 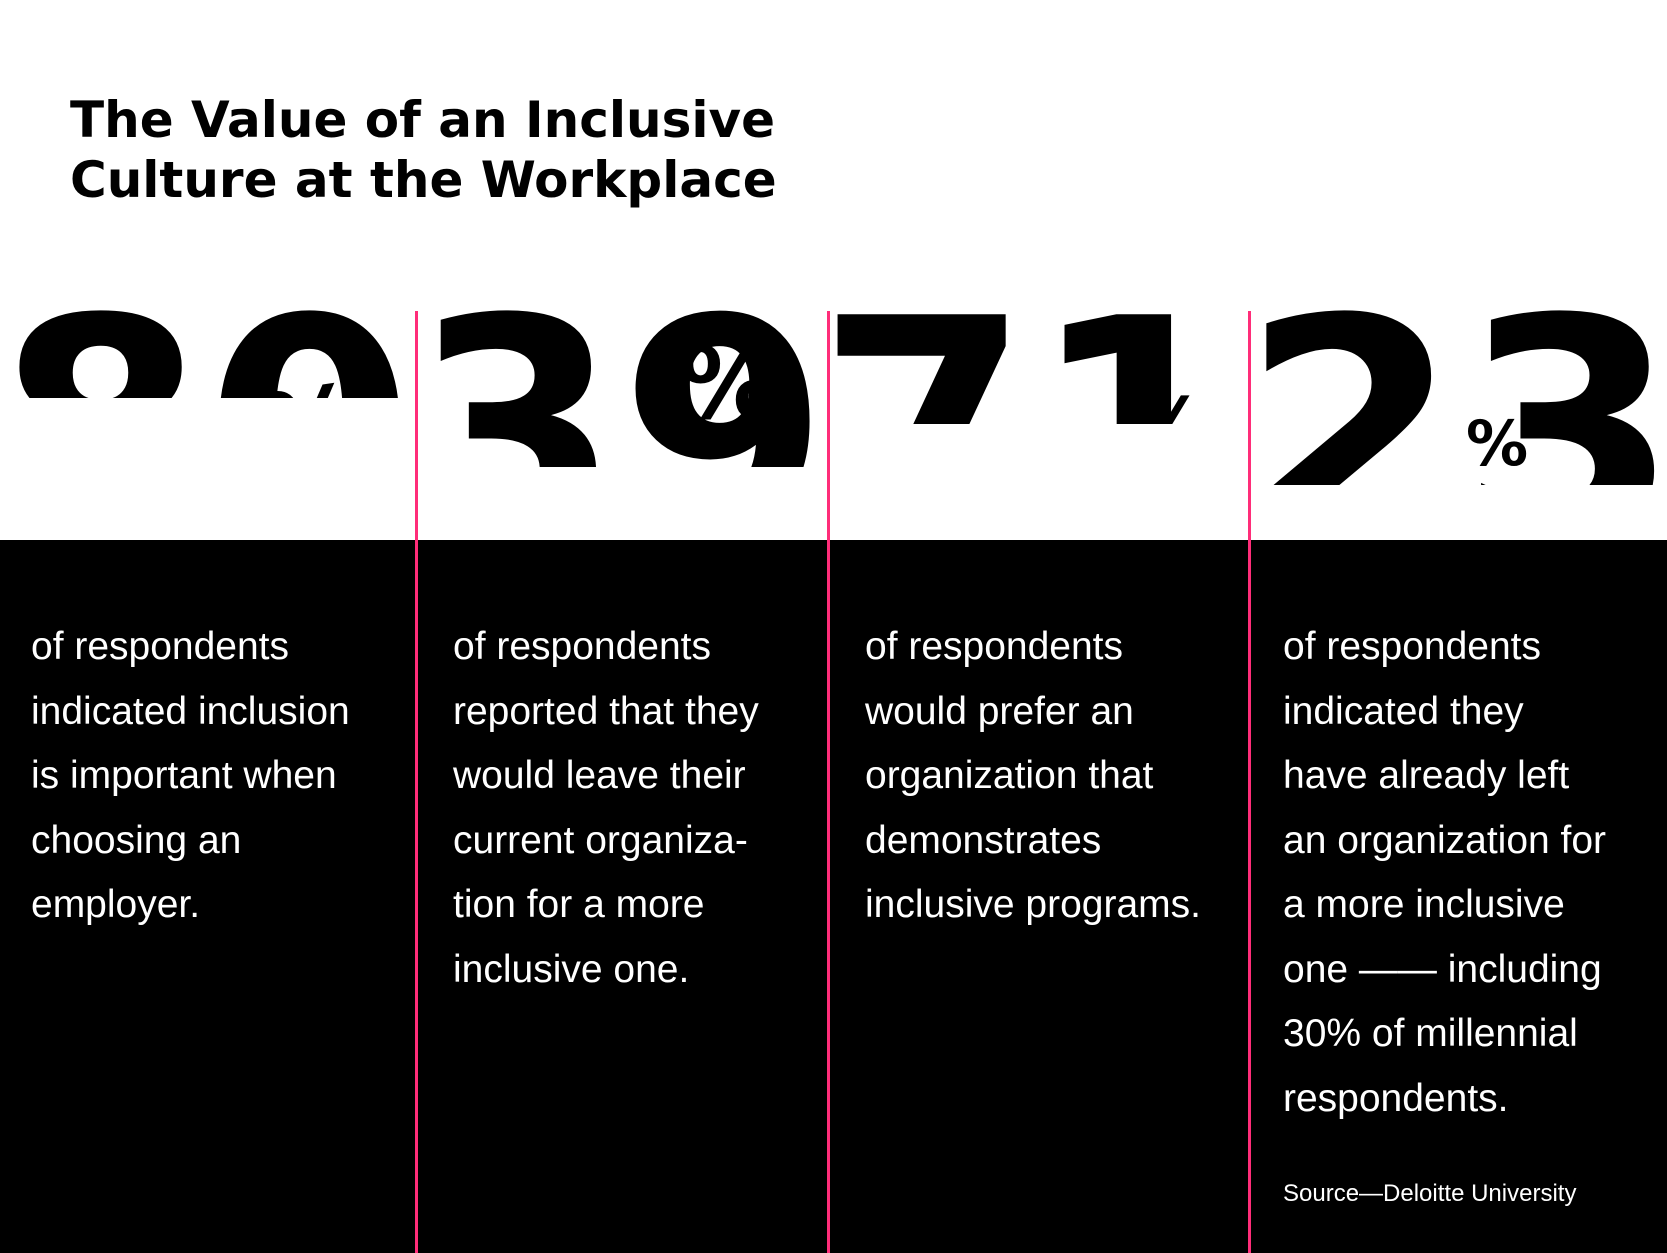 What do you see at coordinates (136, 840) in the screenshot?
I see `desc-line: choosing an` at bounding box center [136, 840].